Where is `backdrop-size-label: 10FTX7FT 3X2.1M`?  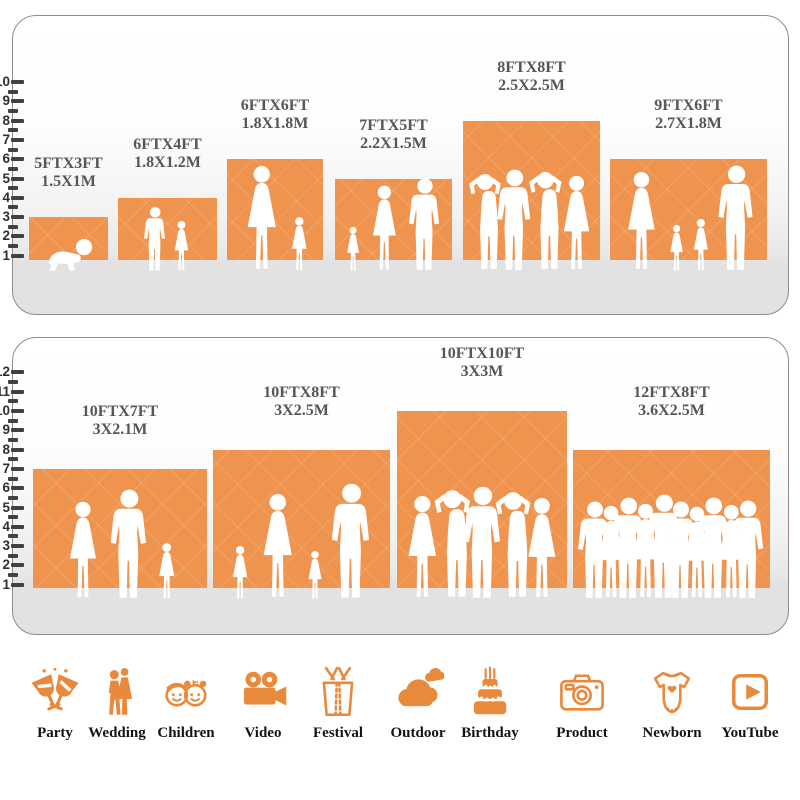
backdrop-size-label: 10FTX7FT 3X2.1M is located at coordinates (135, 421).